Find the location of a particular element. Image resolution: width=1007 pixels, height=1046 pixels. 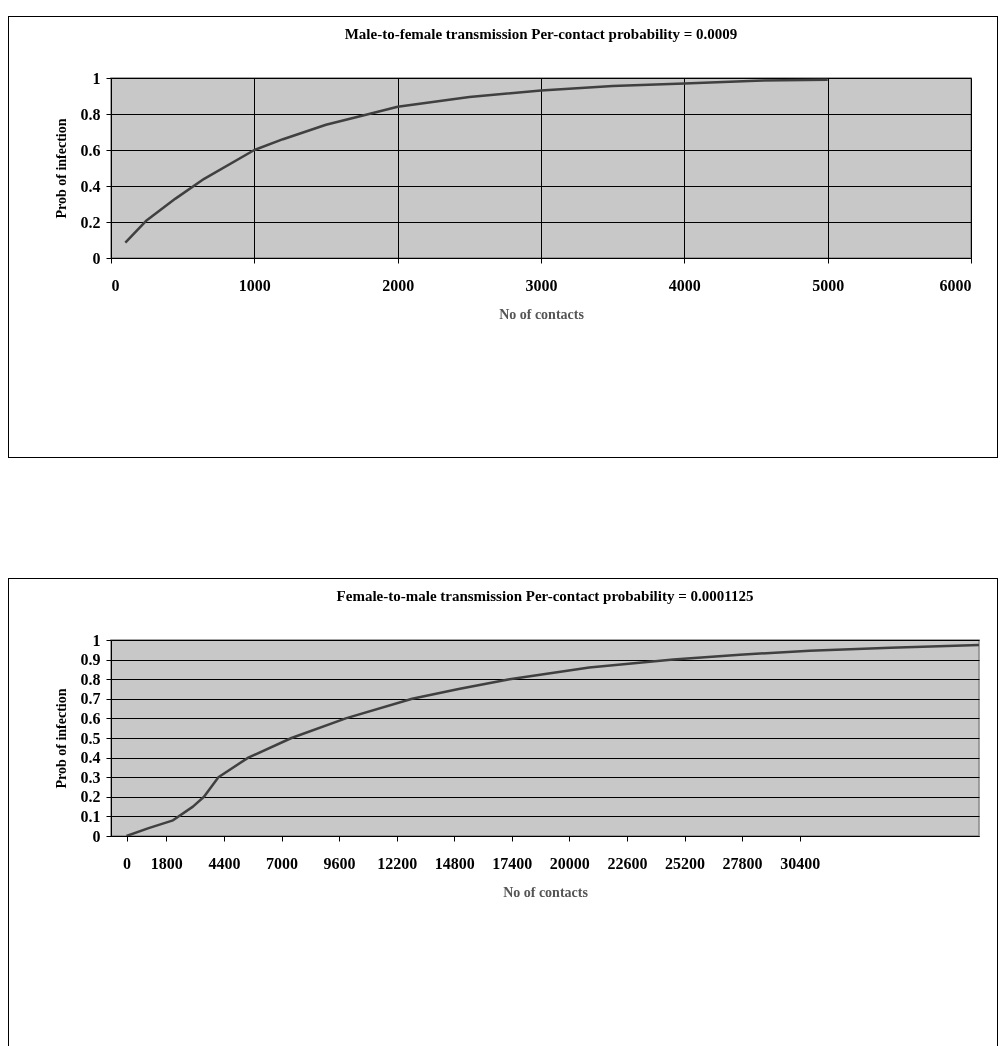

x-tick-label: 30400 is located at coordinates (800, 863).